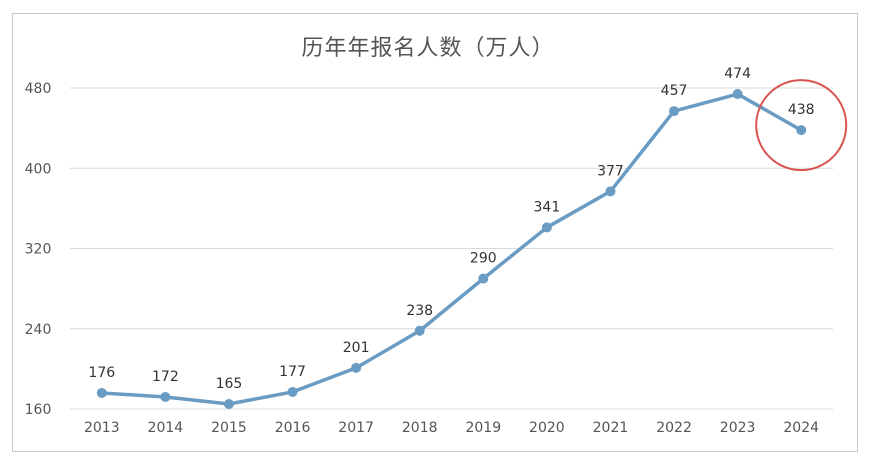 The height and width of the screenshot is (470, 878). What do you see at coordinates (610, 171) in the screenshot?
I see `data-label: 377` at bounding box center [610, 171].